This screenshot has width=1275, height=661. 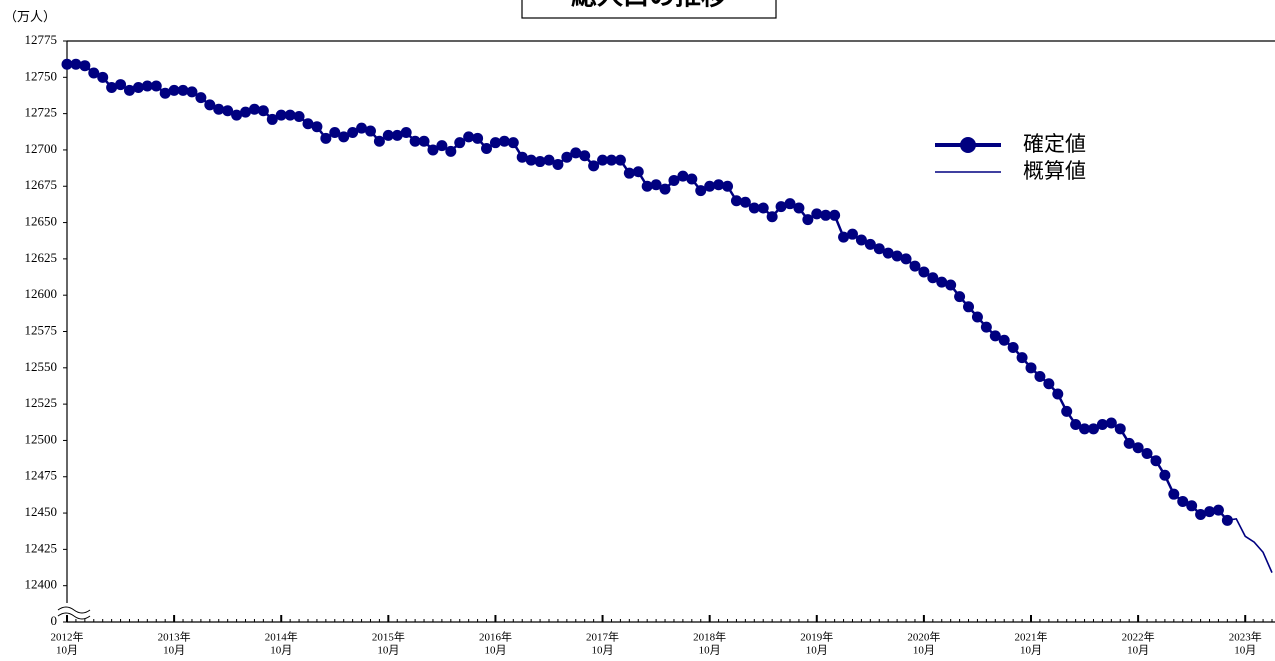 I want to click on y-tick-label: 12775, so click(x=41, y=39).